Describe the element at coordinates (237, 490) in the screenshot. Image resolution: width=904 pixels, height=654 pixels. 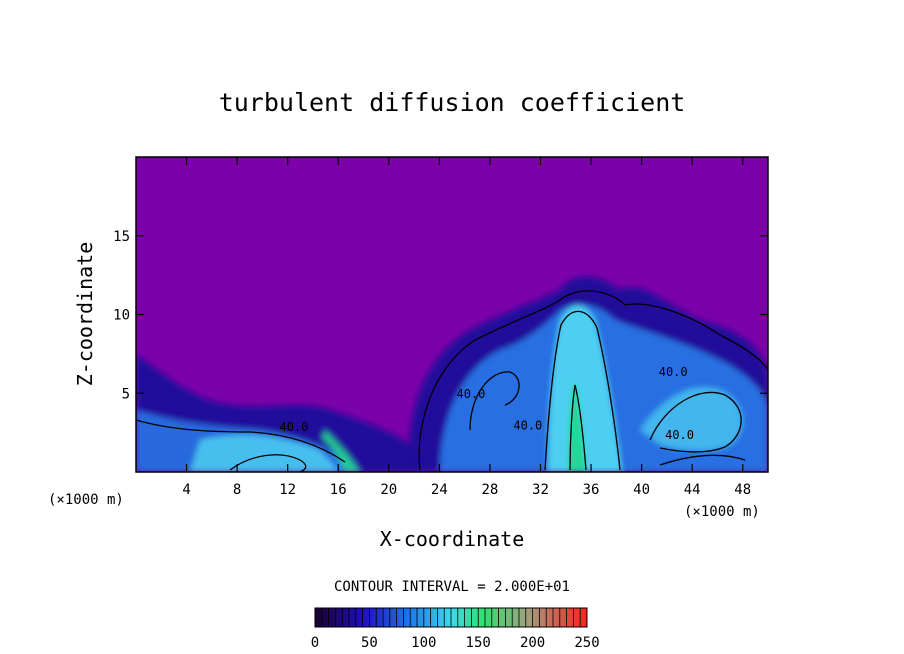
I see `x-tick-label: 8` at that location.